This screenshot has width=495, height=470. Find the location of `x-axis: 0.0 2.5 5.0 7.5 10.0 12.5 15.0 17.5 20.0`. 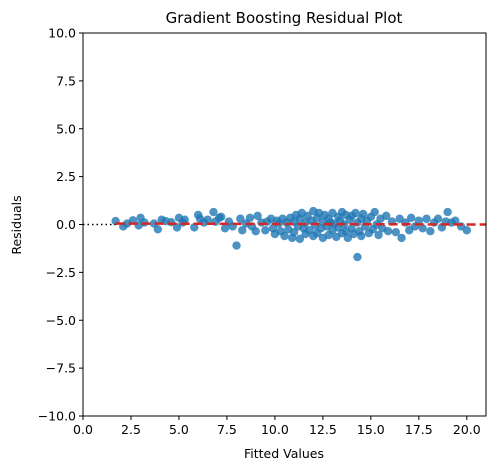

x-axis: 0.0 2.5 5.0 7.5 10.0 12.5 15.0 17.5 20.0 is located at coordinates (277, 426).